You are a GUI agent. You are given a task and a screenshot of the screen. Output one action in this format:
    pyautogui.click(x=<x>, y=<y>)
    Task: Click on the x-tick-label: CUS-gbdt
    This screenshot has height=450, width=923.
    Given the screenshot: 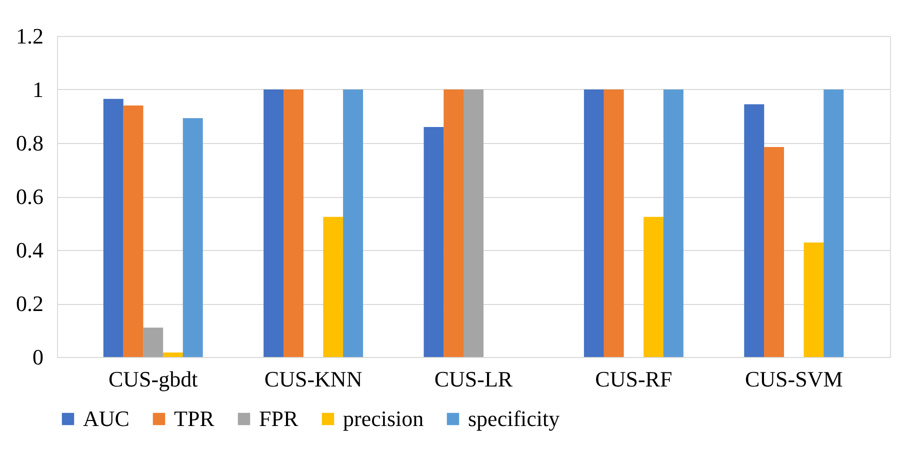 What is the action you would take?
    pyautogui.click(x=153, y=379)
    